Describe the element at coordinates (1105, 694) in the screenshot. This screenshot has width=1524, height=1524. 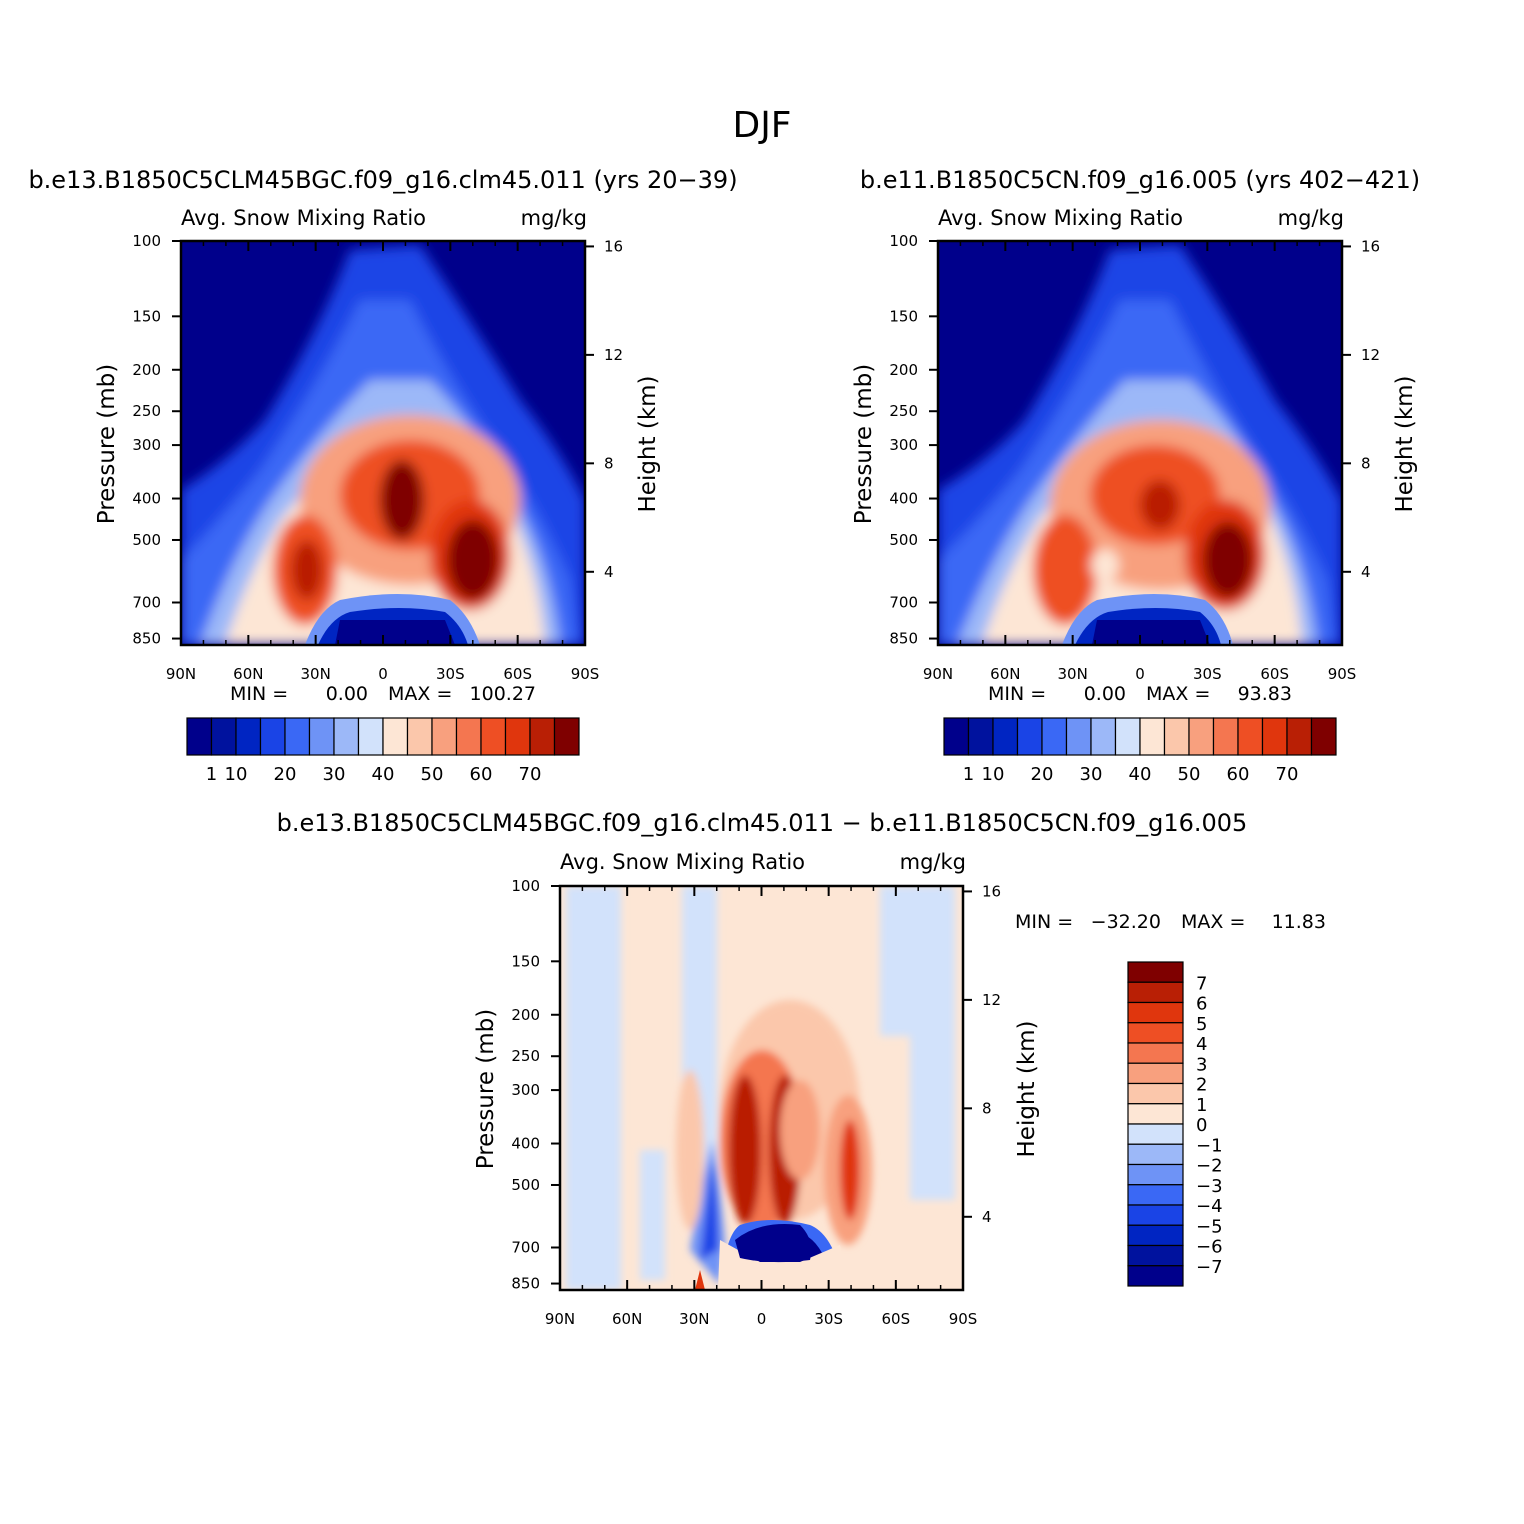
I see `panel-b-min-value: 0.00` at that location.